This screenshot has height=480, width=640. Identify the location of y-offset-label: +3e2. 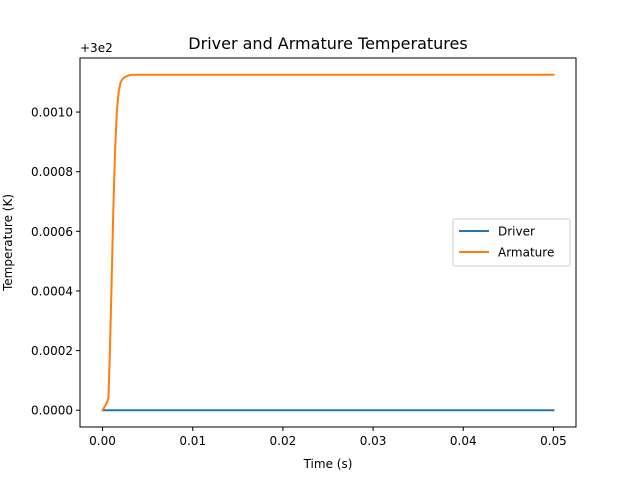
(96, 48).